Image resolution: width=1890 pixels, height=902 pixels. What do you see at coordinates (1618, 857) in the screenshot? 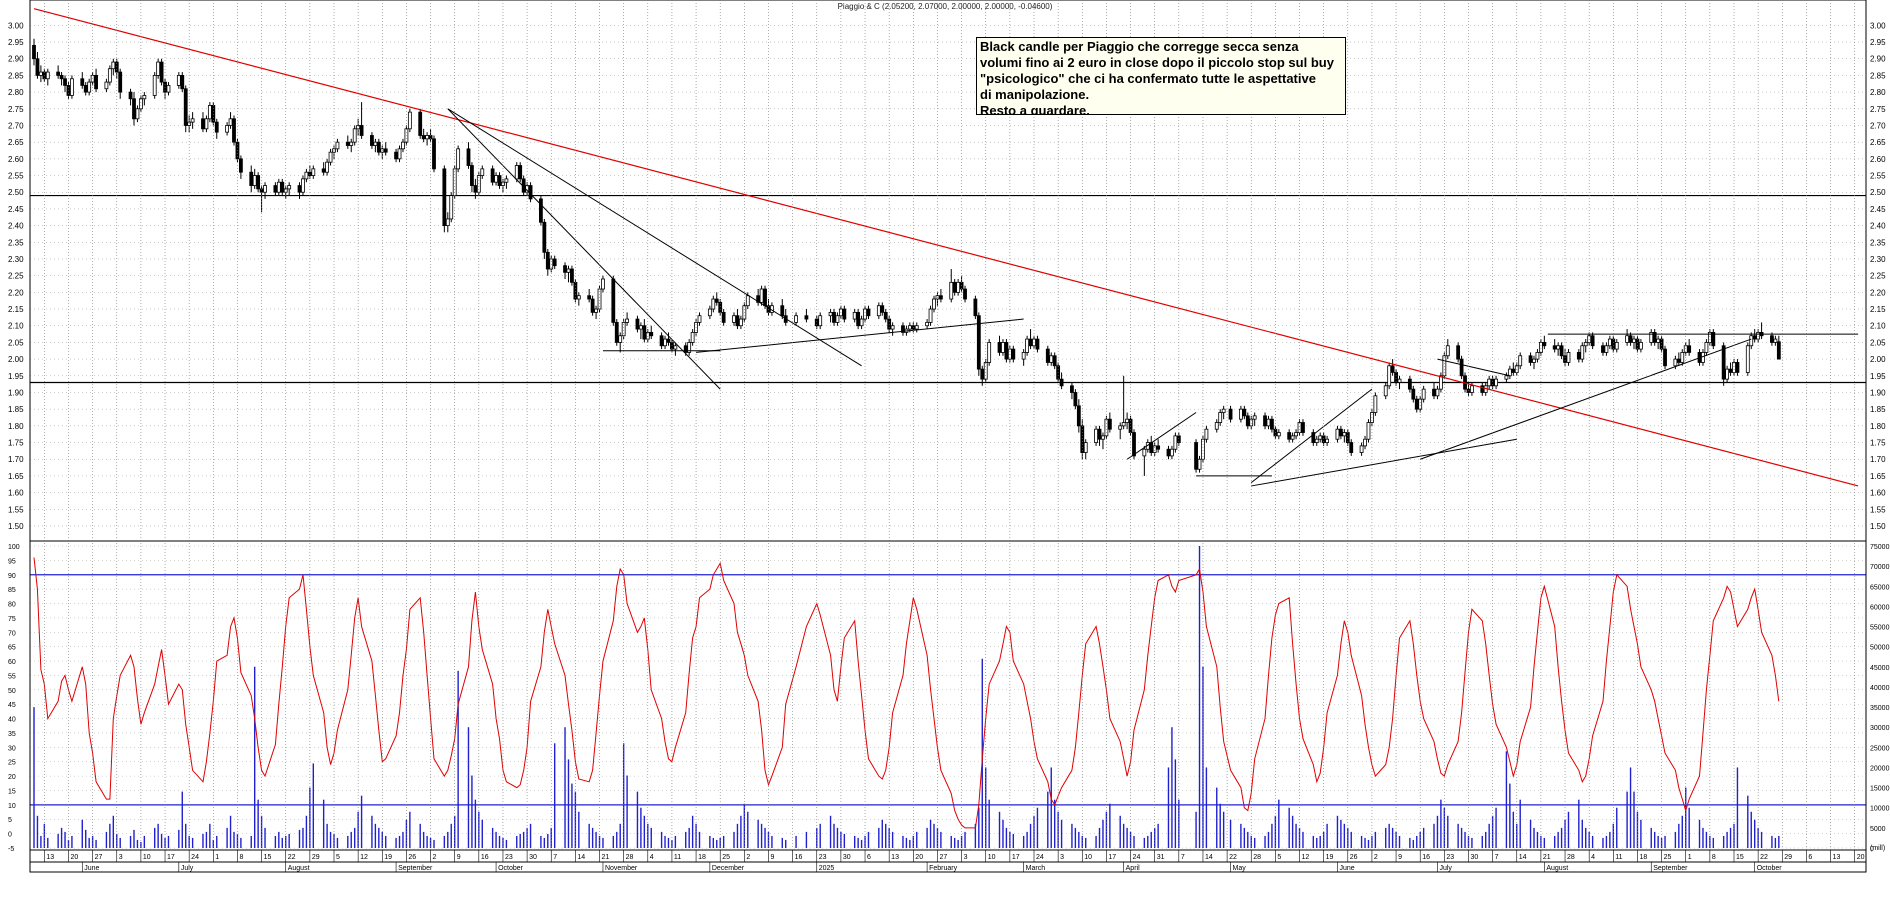
I see `x-day-label: 11` at bounding box center [1618, 857].